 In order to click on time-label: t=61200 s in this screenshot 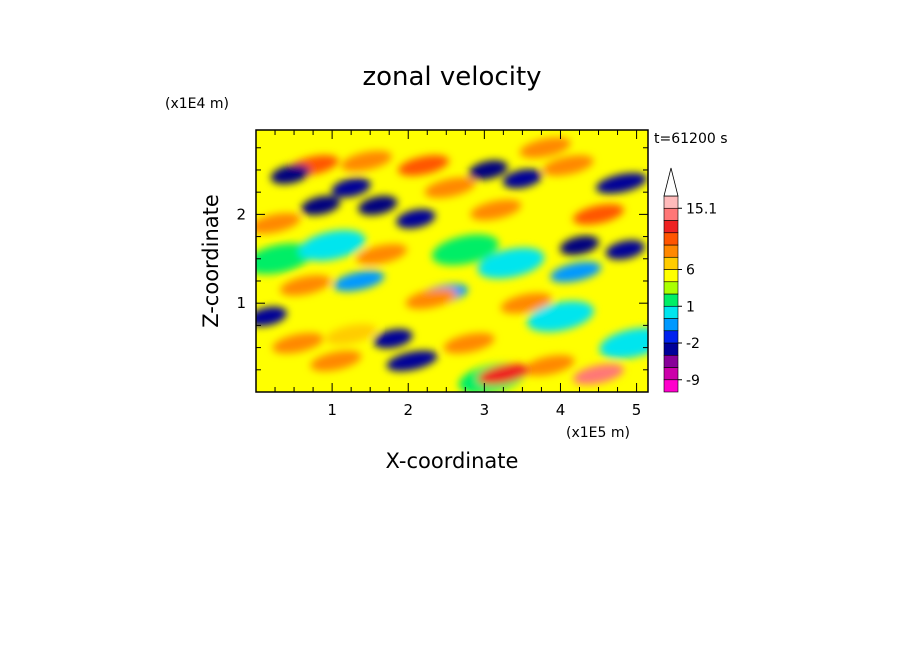, I will do `click(691, 139)`.